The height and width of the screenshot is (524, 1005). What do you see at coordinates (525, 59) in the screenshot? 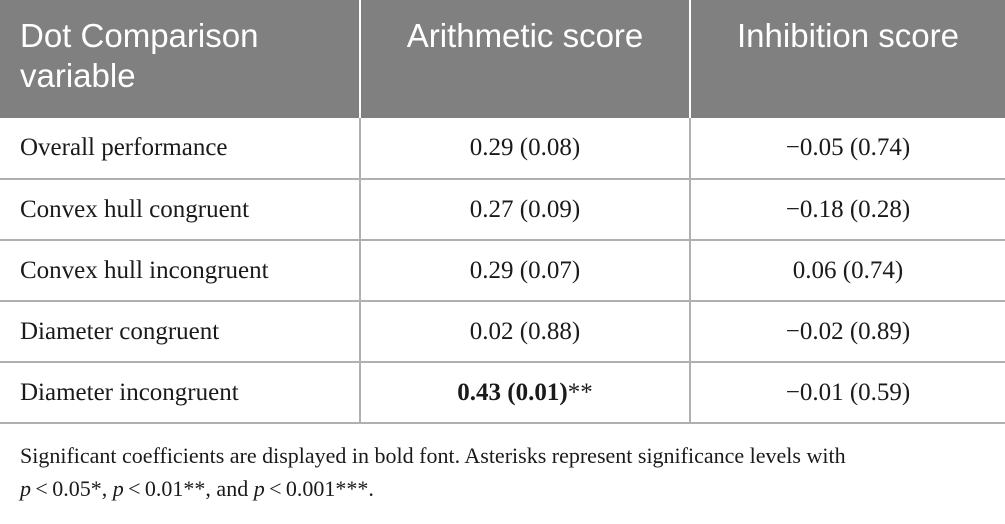
I see `header-arithmetic: Arithmetic score` at bounding box center [525, 59].